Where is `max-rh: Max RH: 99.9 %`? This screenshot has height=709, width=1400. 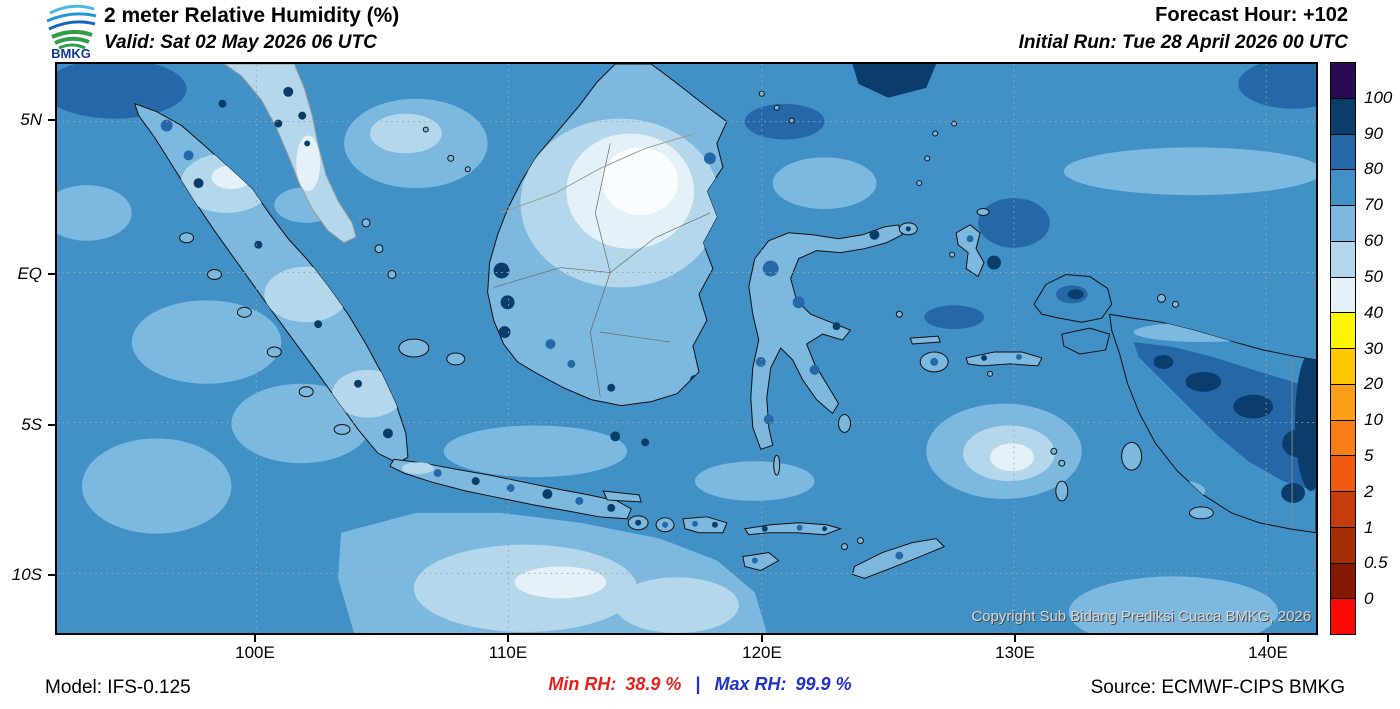 max-rh: Max RH: 99.9 % is located at coordinates (783, 684).